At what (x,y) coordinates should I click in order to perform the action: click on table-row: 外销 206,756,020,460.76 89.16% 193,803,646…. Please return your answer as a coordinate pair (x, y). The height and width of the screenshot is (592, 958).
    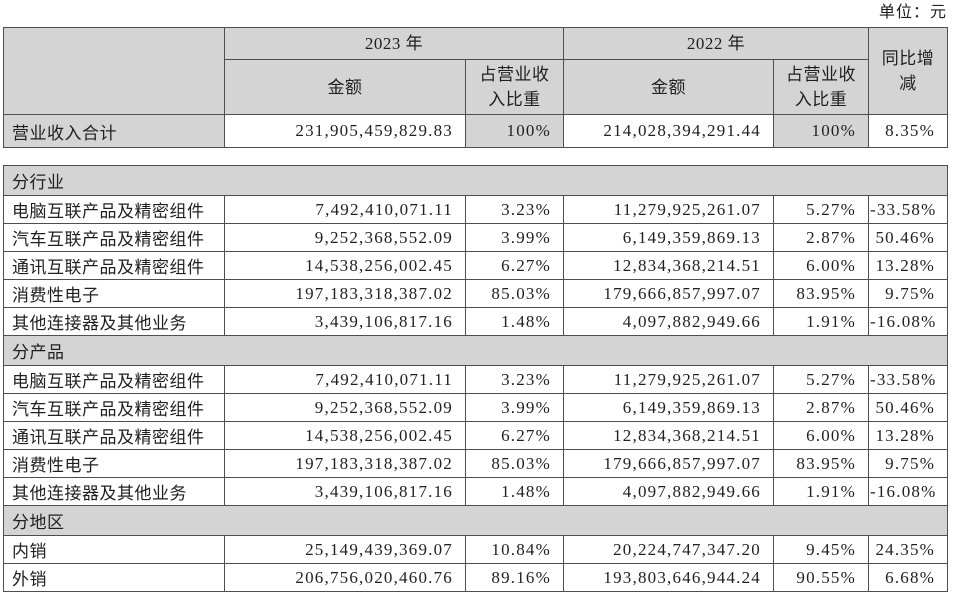
    Looking at the image, I should click on (476, 577).